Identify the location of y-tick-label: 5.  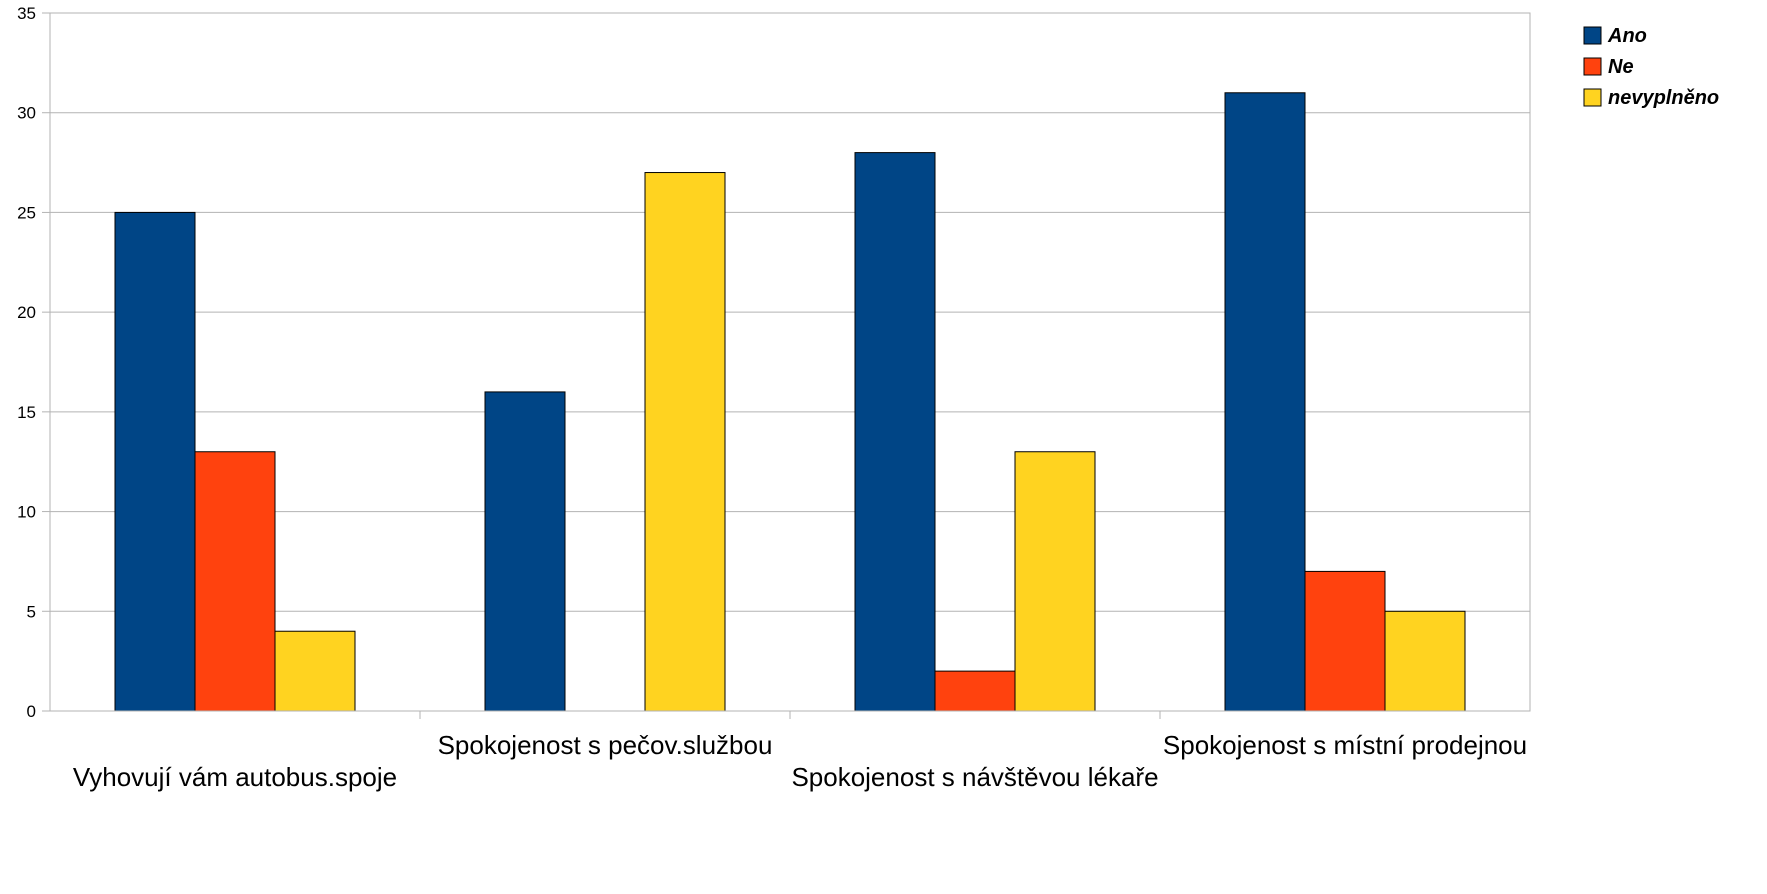
(31, 611).